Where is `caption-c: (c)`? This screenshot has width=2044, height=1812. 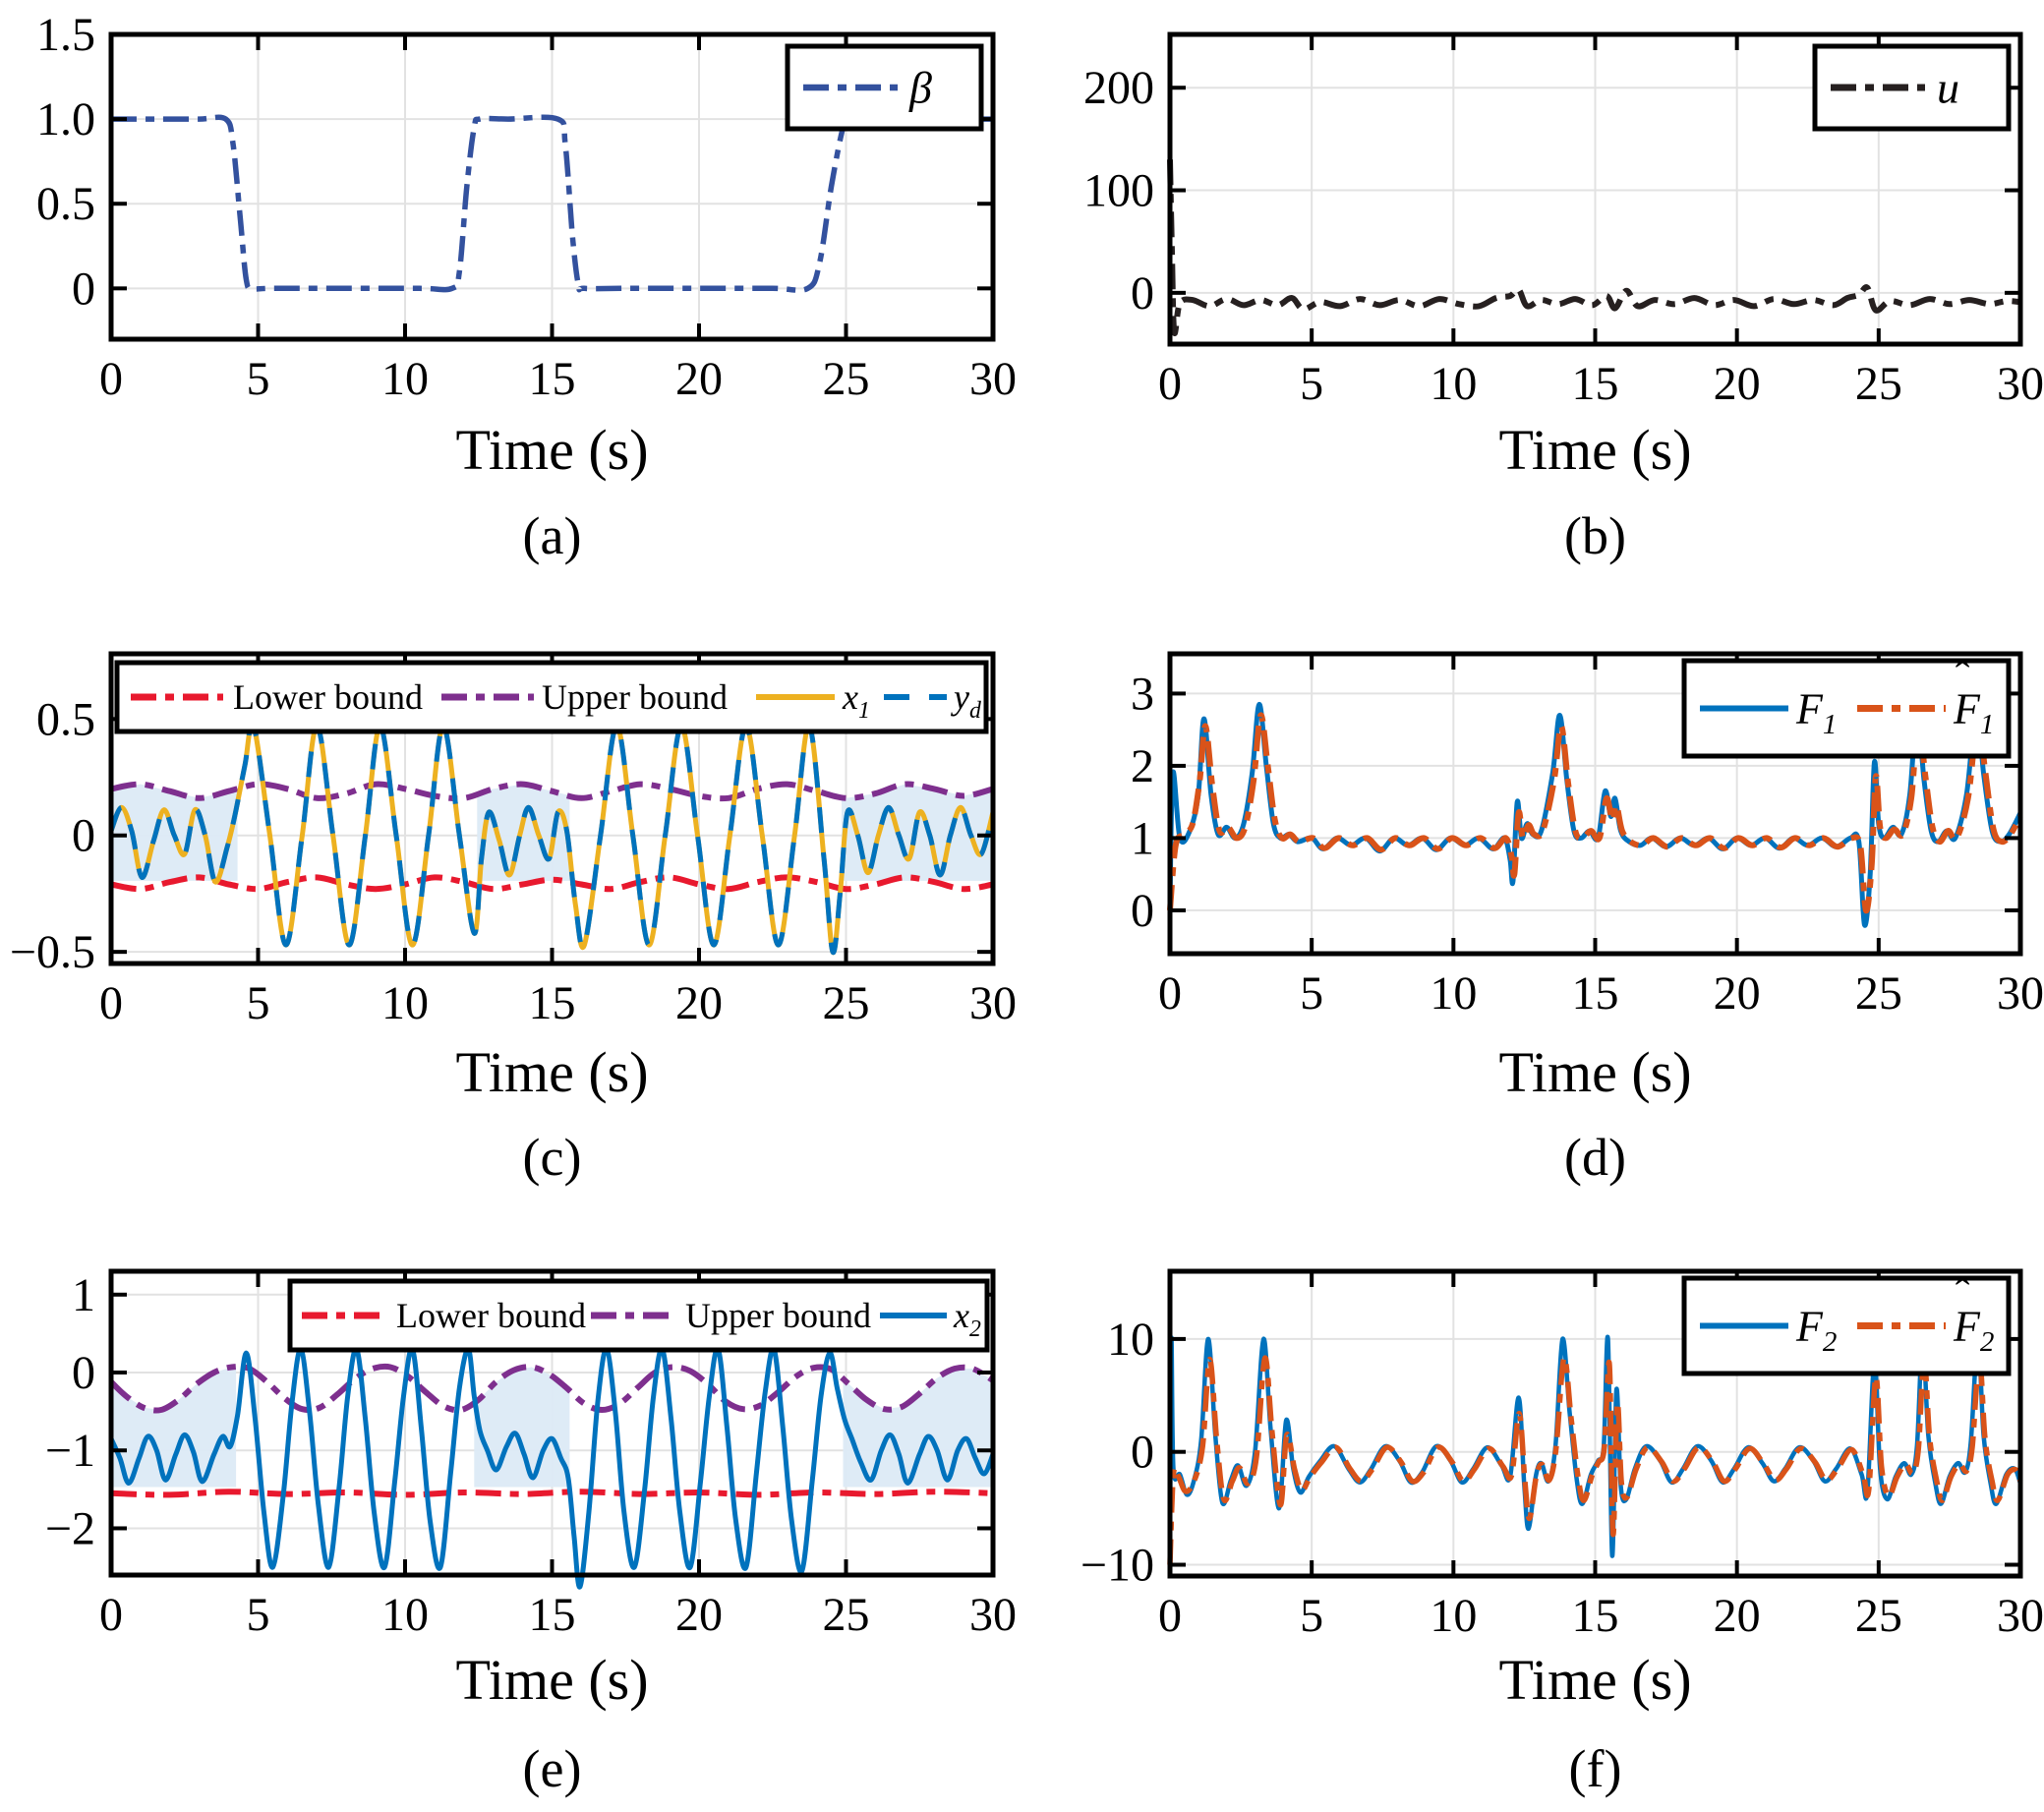 caption-c: (c) is located at coordinates (552, 1157).